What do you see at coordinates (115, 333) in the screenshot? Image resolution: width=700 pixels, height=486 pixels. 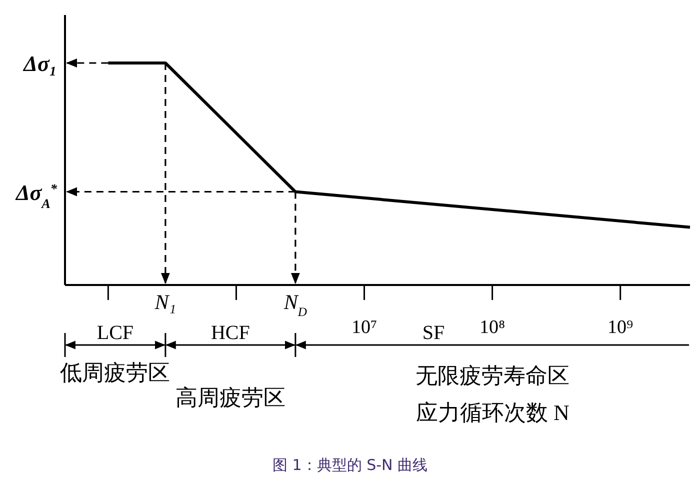 I see `text: LCF` at bounding box center [115, 333].